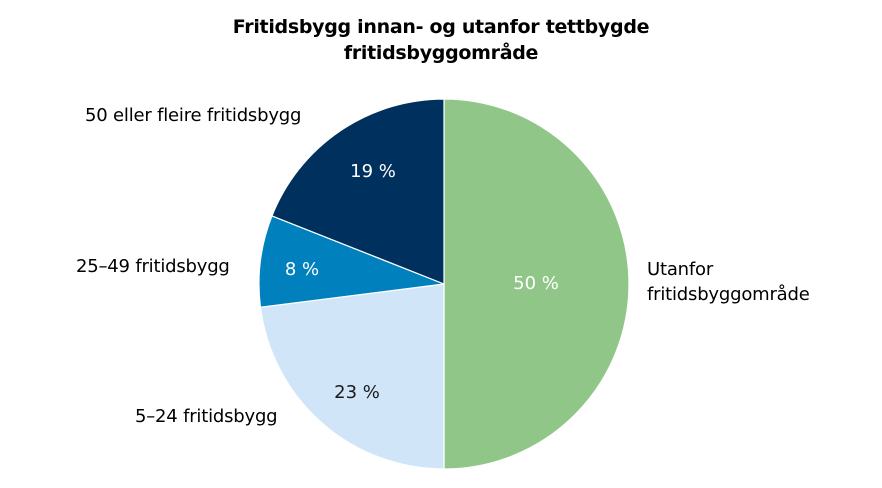 The width and height of the screenshot is (882, 488). I want to click on slice-value-50-plus: 19 %, so click(373, 171).